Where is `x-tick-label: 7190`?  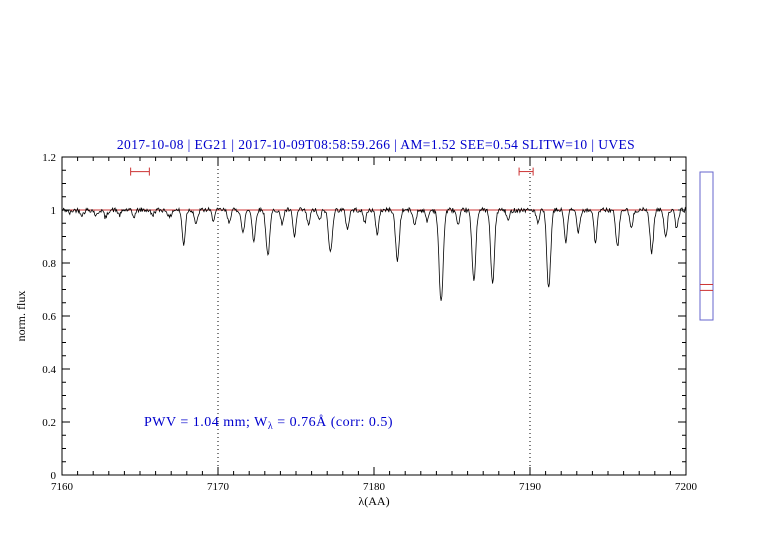
x-tick-label: 7190 is located at coordinates (530, 487).